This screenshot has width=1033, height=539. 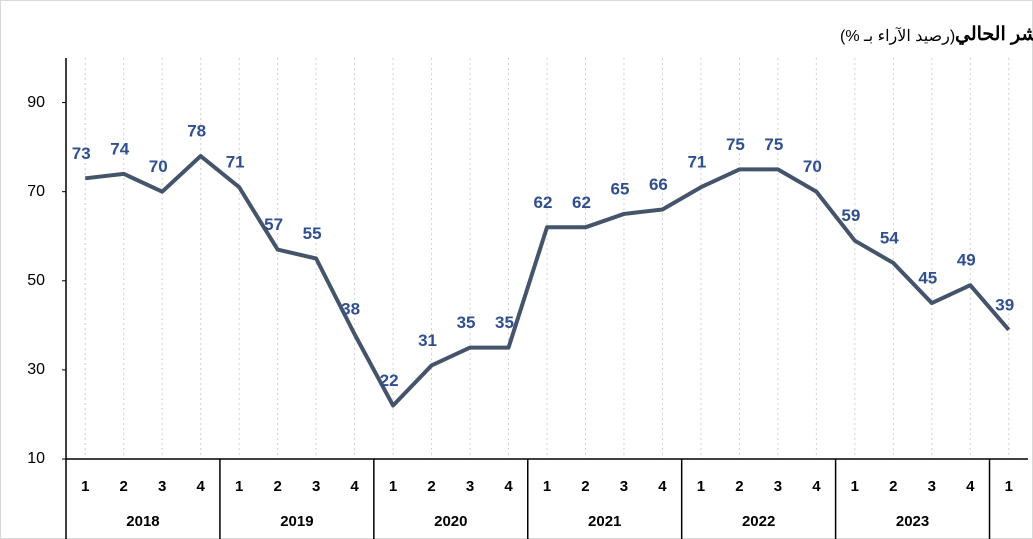 What do you see at coordinates (196, 131) in the screenshot?
I see `data-label: 78` at bounding box center [196, 131].